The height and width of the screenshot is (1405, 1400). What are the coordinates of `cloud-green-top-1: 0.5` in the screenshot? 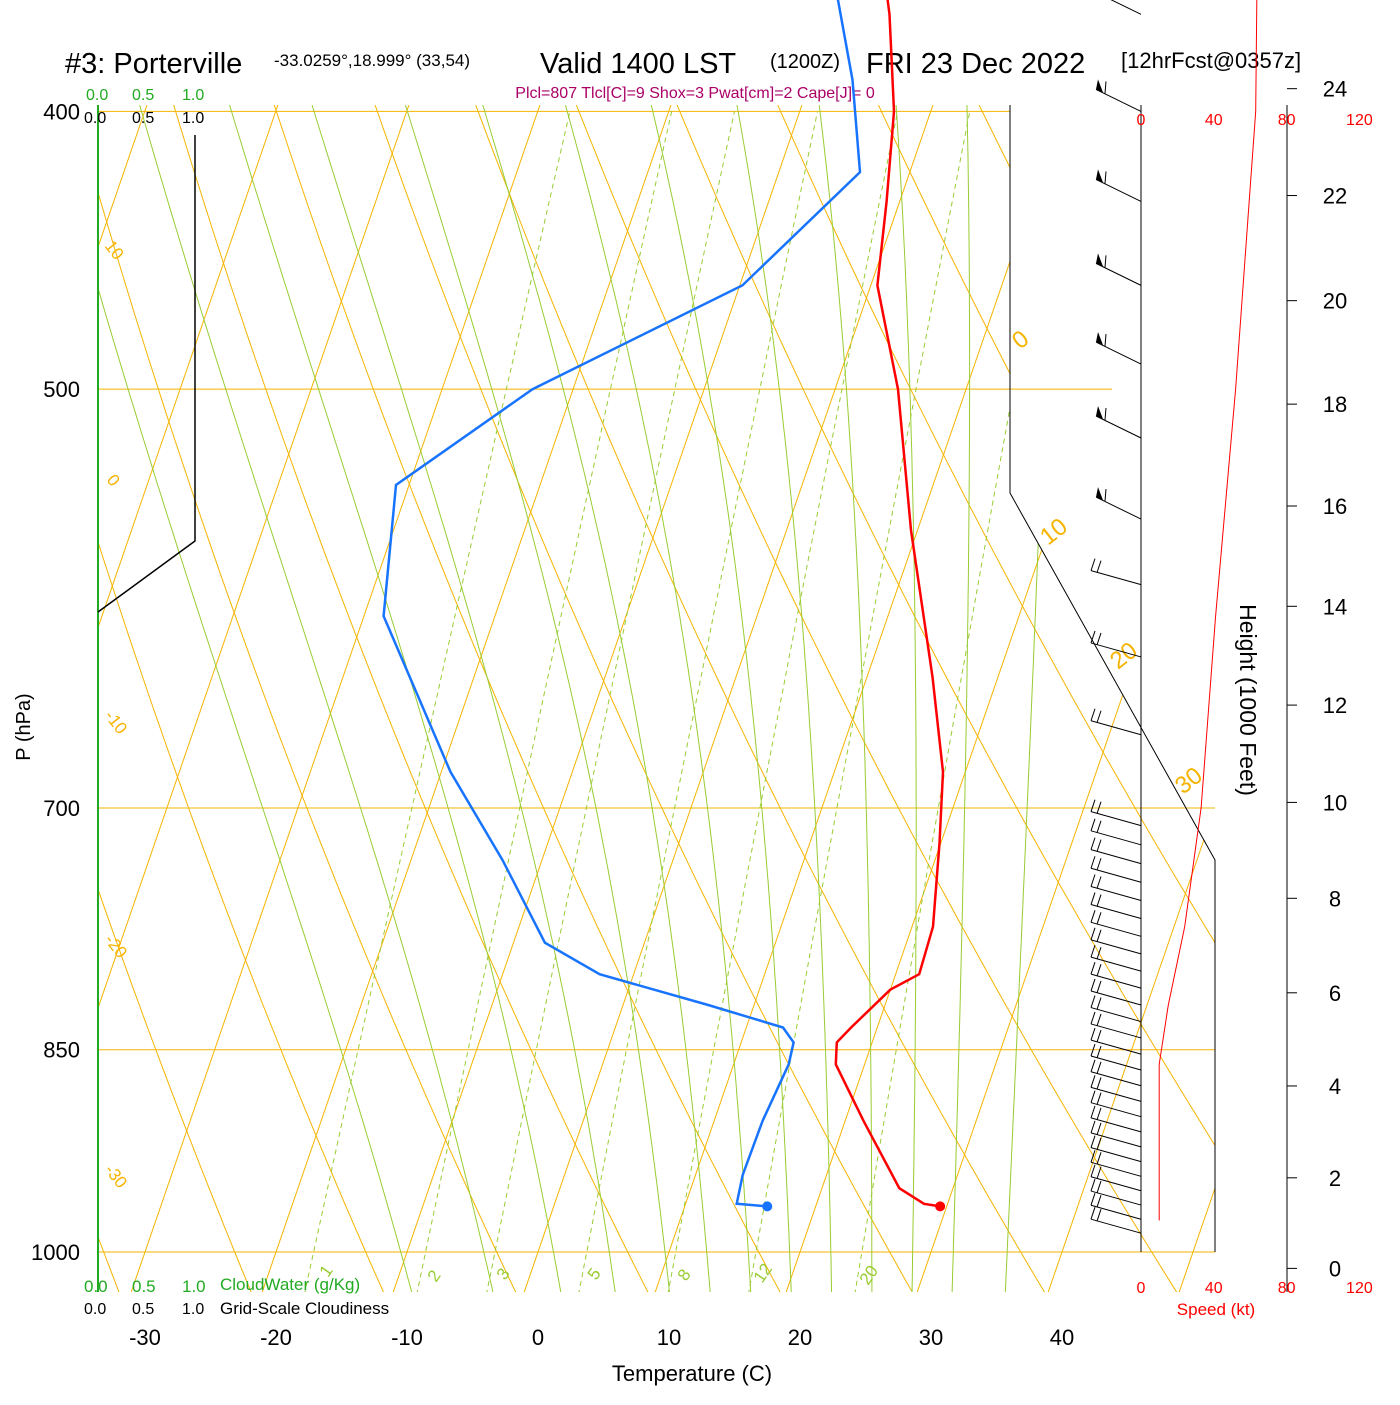 It's located at (143, 95).